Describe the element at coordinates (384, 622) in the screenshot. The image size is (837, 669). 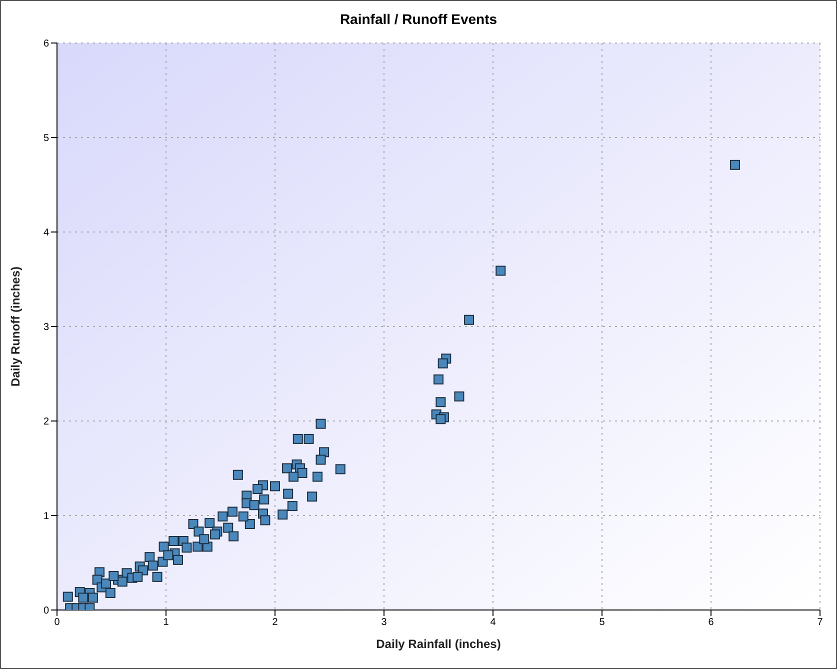
I see `x-tick-label: 3` at that location.